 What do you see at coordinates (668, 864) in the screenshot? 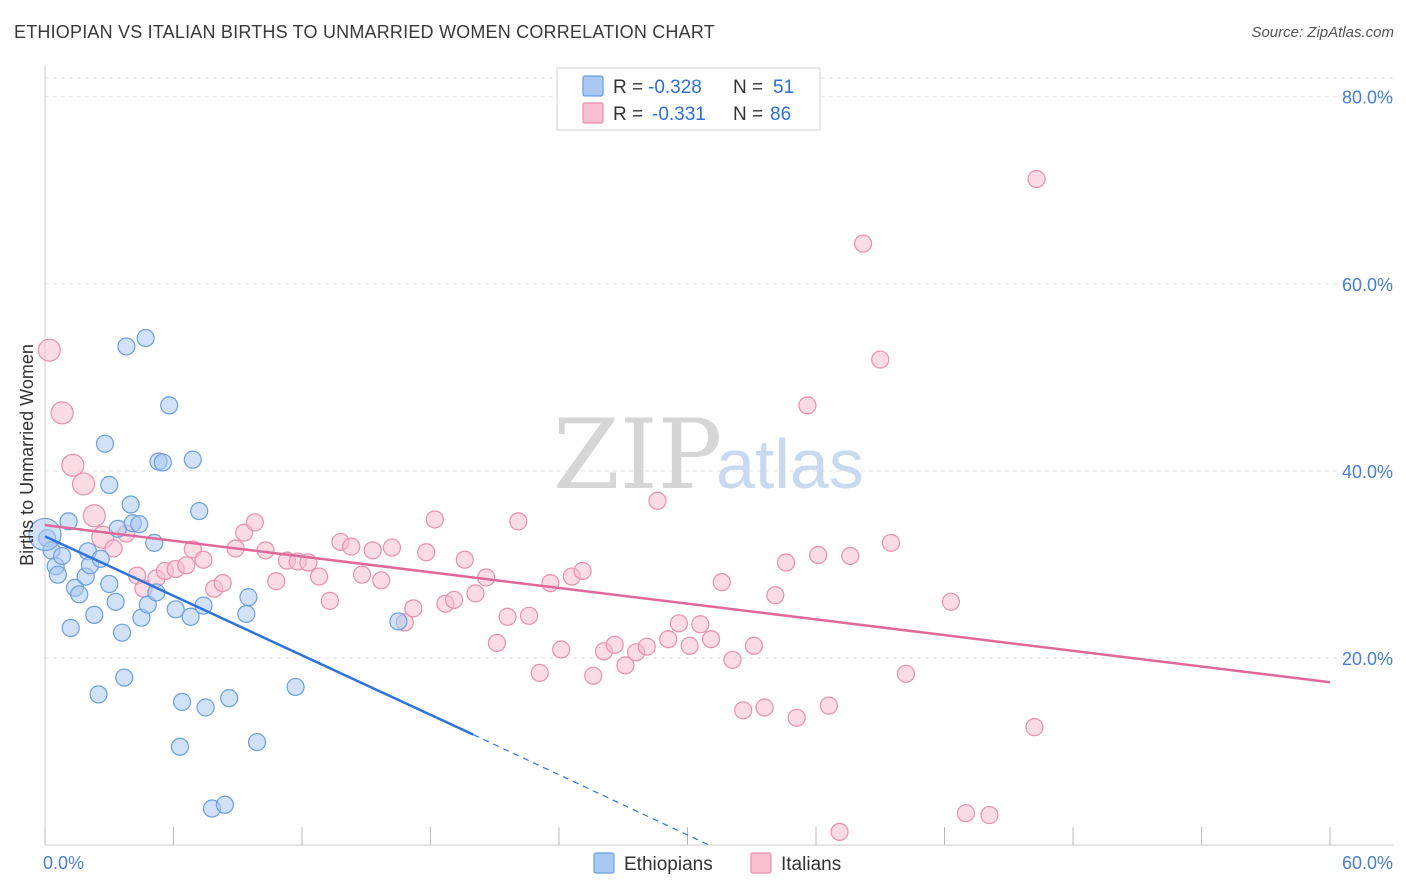
I see `bottom-legend-ethiopians: Ethiopians` at bounding box center [668, 864].